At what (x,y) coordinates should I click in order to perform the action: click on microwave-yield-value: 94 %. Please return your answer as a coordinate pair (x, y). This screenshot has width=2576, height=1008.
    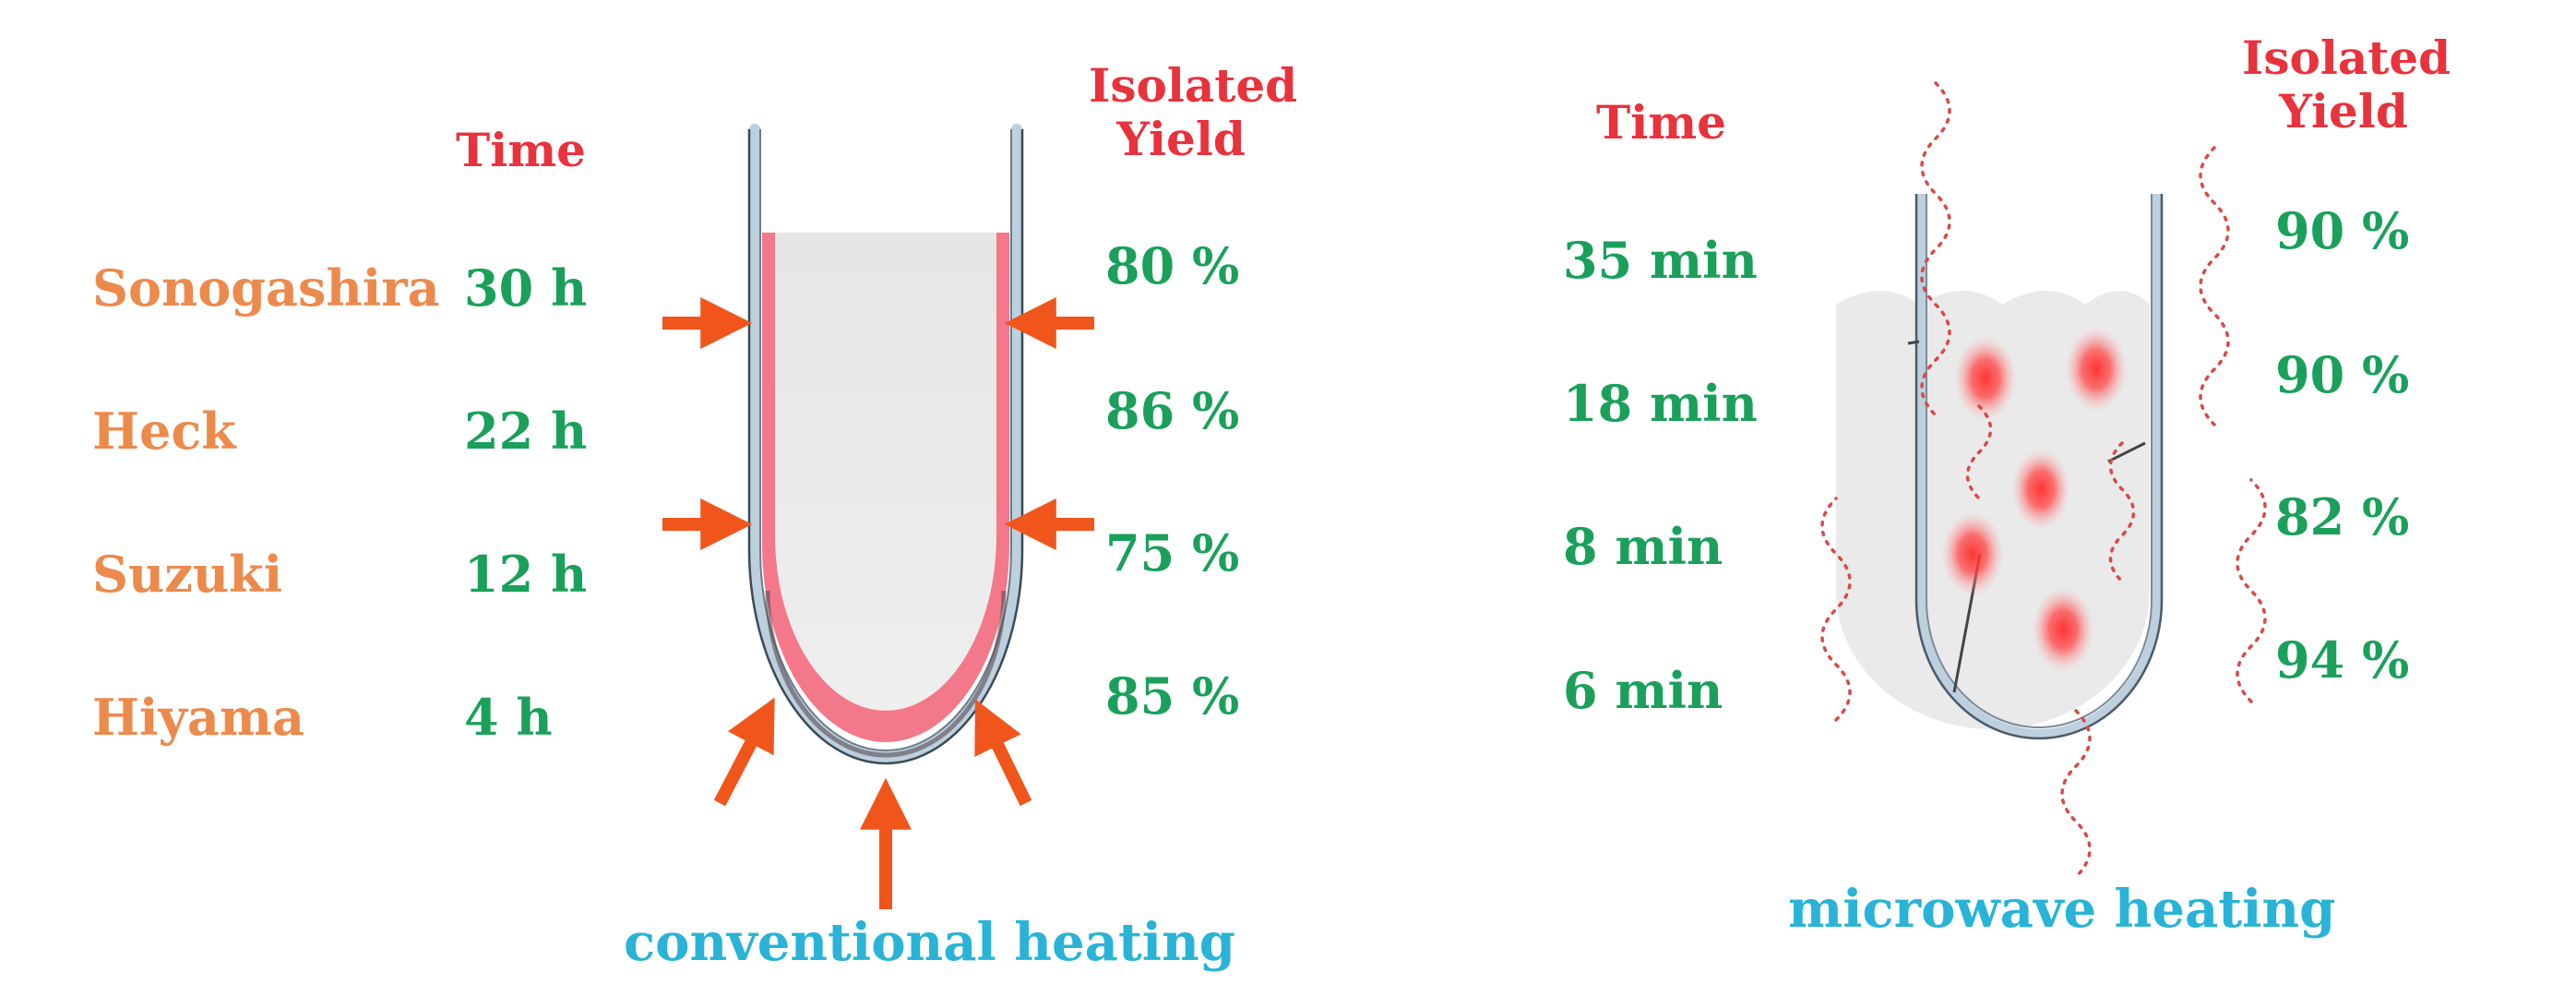
    Looking at the image, I should click on (2342, 660).